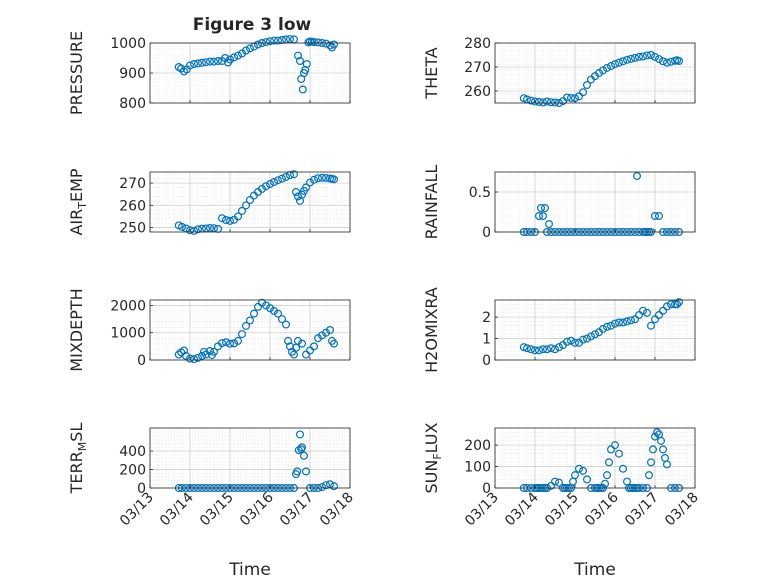 Image resolution: width=778 pixels, height=587 pixels. I want to click on y-tick-label: 900, so click(132, 74).